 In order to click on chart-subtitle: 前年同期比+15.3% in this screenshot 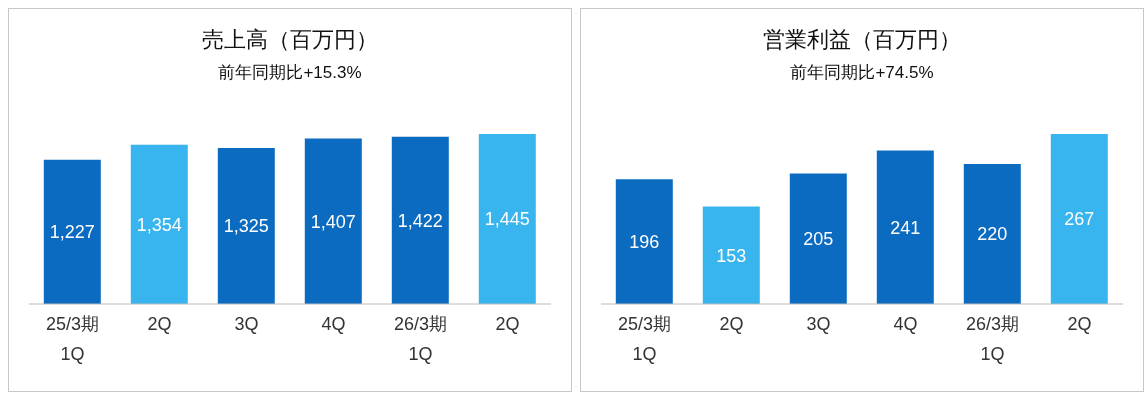, I will do `click(290, 73)`.